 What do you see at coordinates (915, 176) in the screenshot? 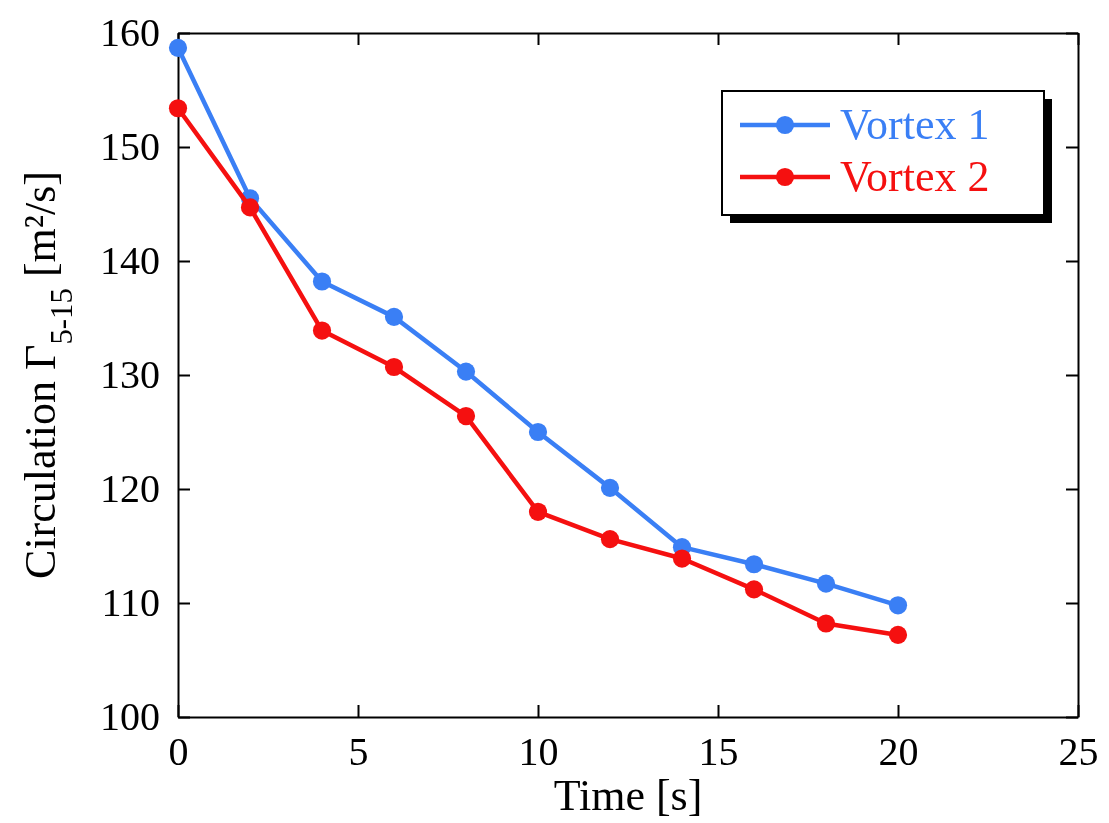
I see `legend-label: Vortex 2` at bounding box center [915, 176].